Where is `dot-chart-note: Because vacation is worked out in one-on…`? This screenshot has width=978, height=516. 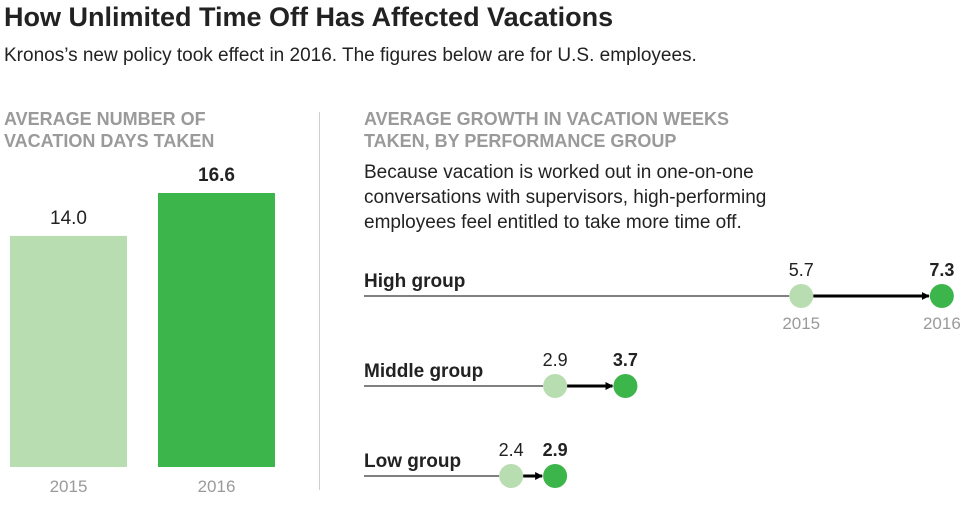
dot-chart-note: Because vacation is worked out in one-on… is located at coordinates (565, 197).